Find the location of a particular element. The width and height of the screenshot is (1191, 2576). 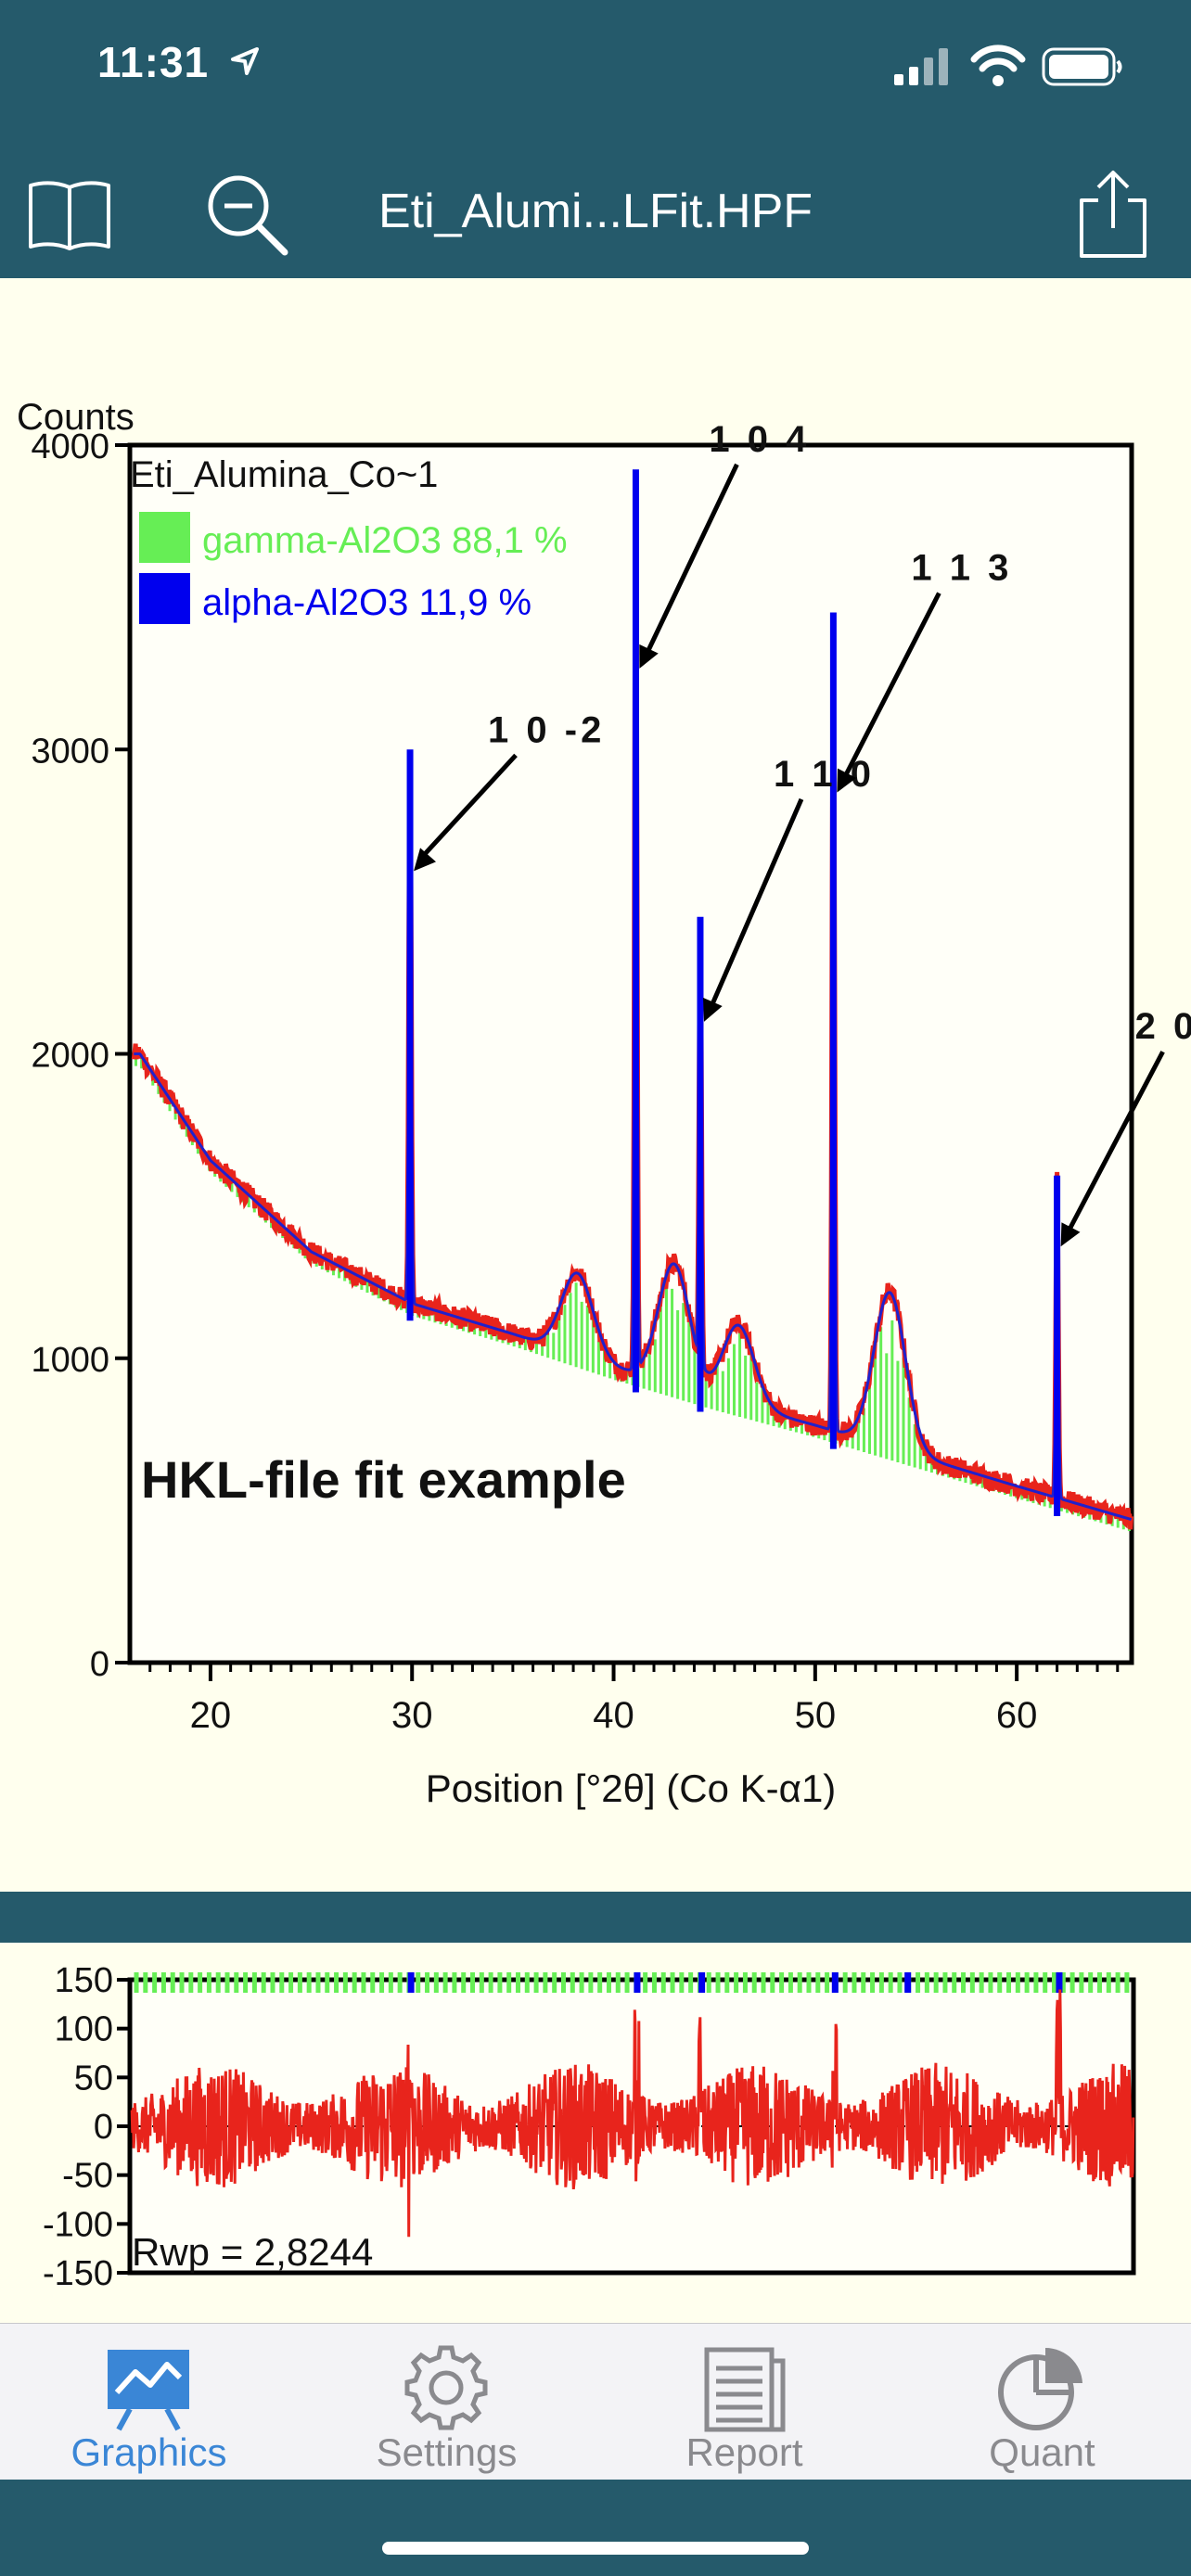

peak-hkl-label: 1 0 4 is located at coordinates (759, 440).